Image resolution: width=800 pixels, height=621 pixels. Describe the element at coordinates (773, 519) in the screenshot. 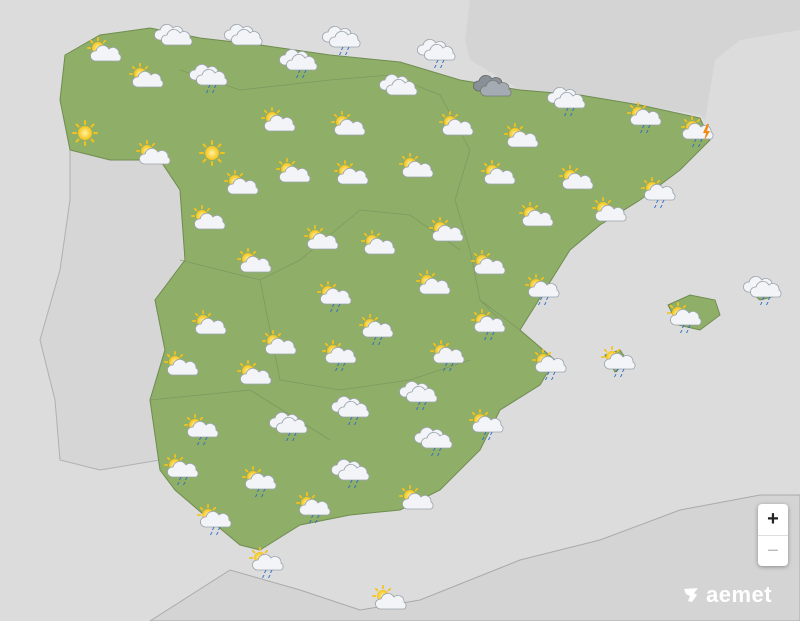

I see `zoom-in-button: +` at that location.